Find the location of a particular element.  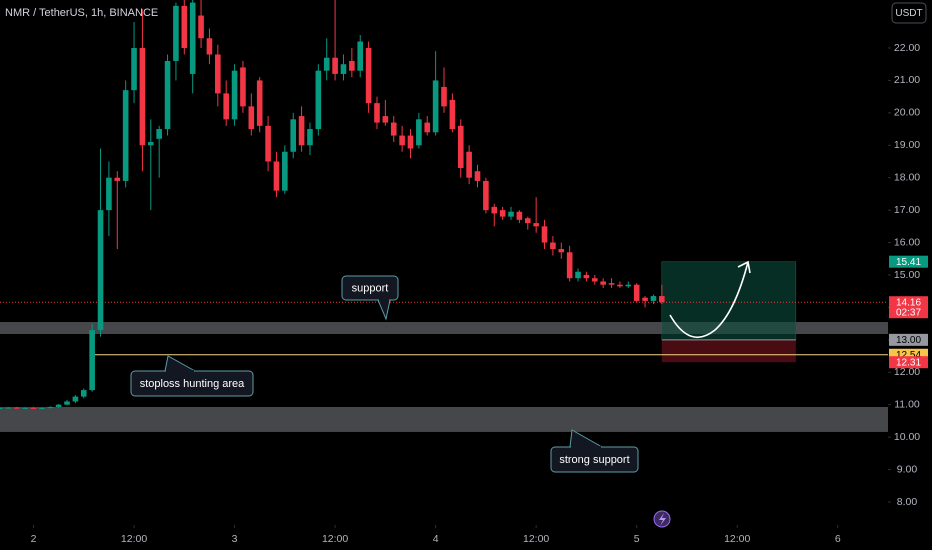

entry-label: 13.00 is located at coordinates (908, 340).